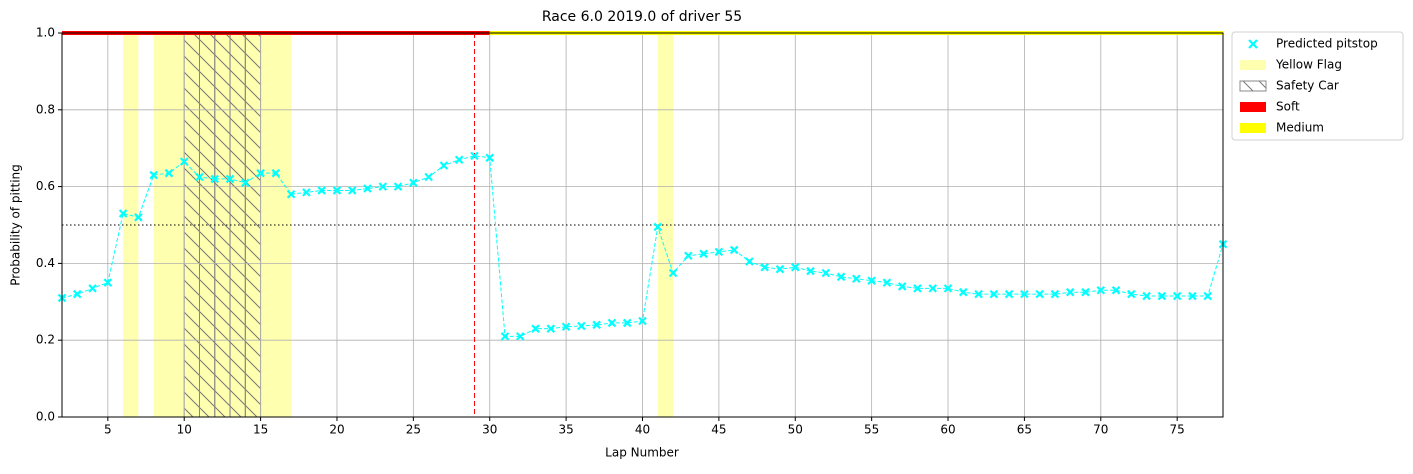 The height and width of the screenshot is (474, 1413). What do you see at coordinates (871, 430) in the screenshot?
I see `x-tick-label: 55` at bounding box center [871, 430].